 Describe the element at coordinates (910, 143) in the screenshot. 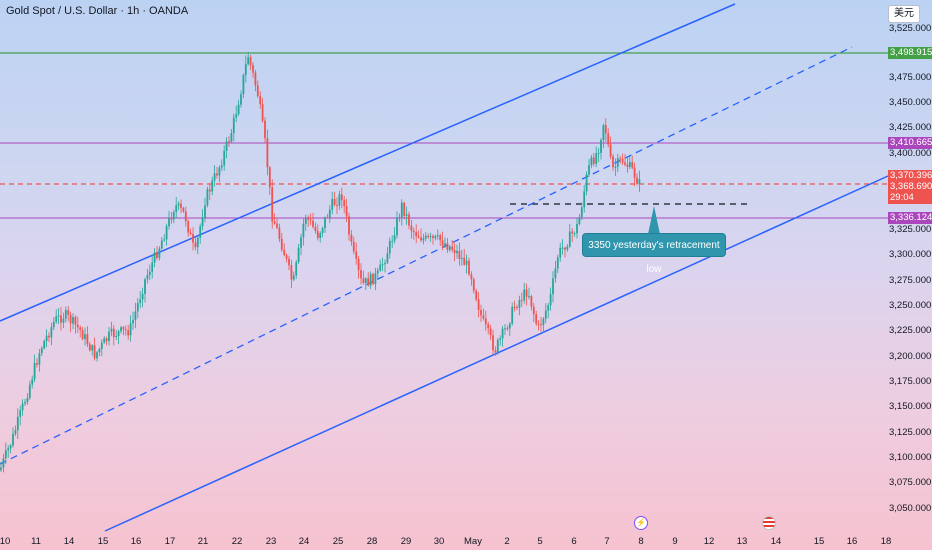

I see `upper-level-price-tag: 3,410.665` at that location.